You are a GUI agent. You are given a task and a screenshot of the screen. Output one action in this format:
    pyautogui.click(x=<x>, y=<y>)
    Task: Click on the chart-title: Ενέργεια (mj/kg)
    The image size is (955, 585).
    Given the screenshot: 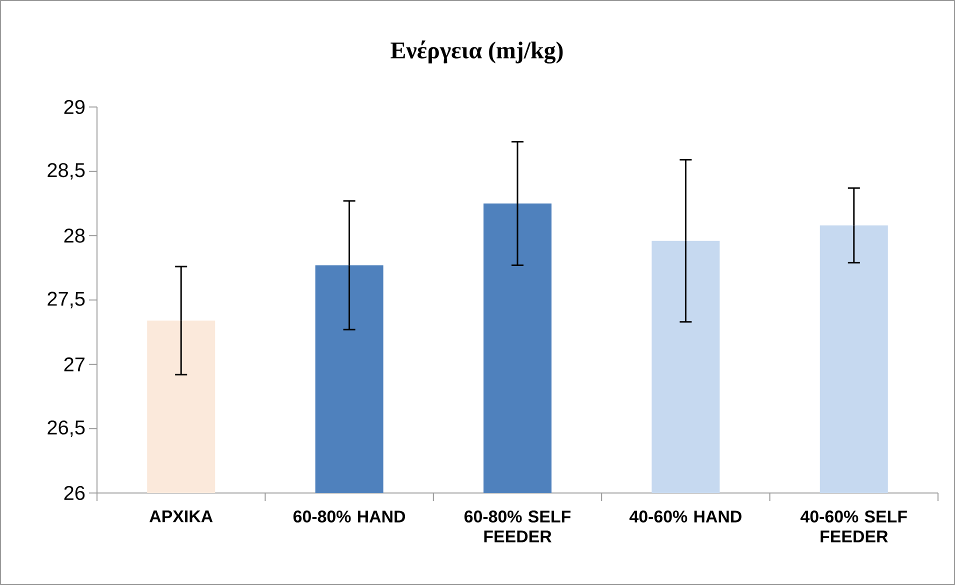 What is the action you would take?
    pyautogui.click(x=476, y=52)
    